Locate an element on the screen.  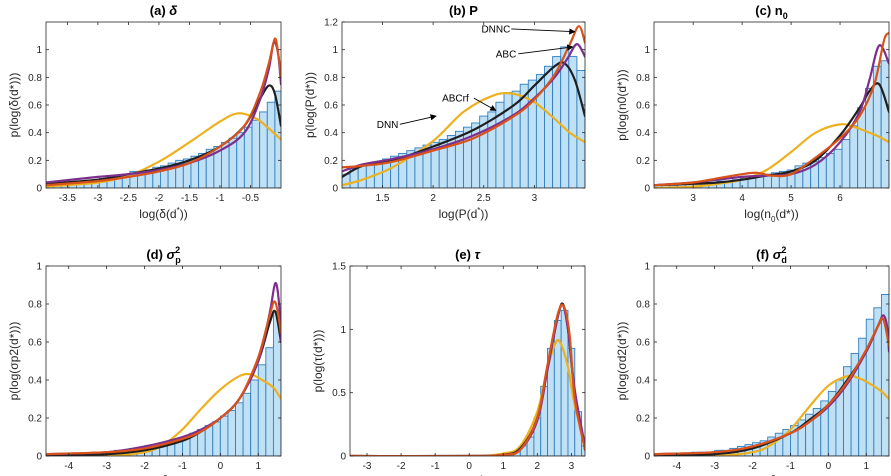
y-axis-label: p(log(δ(d*))) is located at coordinates (14, 105).